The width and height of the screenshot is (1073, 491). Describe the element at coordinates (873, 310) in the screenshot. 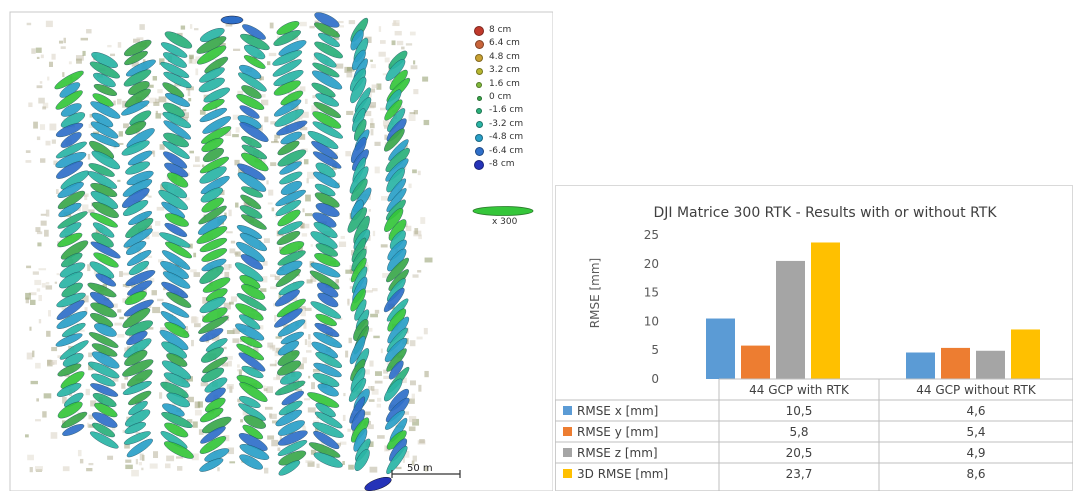

I see `bars` at that location.